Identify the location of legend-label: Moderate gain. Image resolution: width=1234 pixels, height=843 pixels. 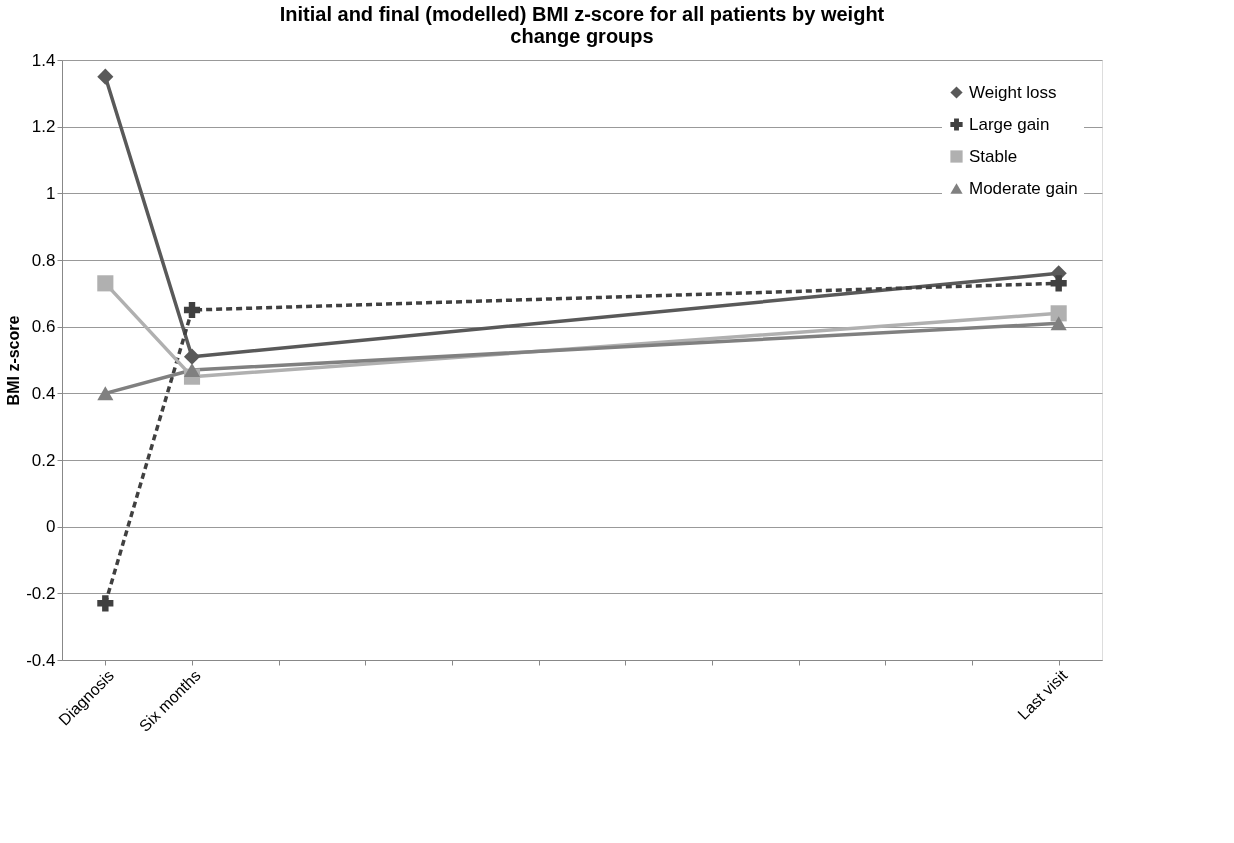
(1023, 188).